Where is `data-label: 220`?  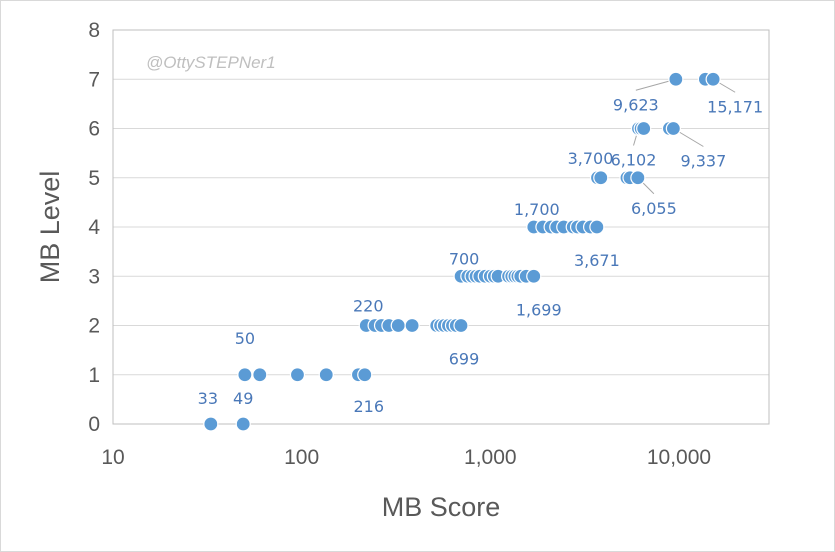 data-label: 220 is located at coordinates (368, 306).